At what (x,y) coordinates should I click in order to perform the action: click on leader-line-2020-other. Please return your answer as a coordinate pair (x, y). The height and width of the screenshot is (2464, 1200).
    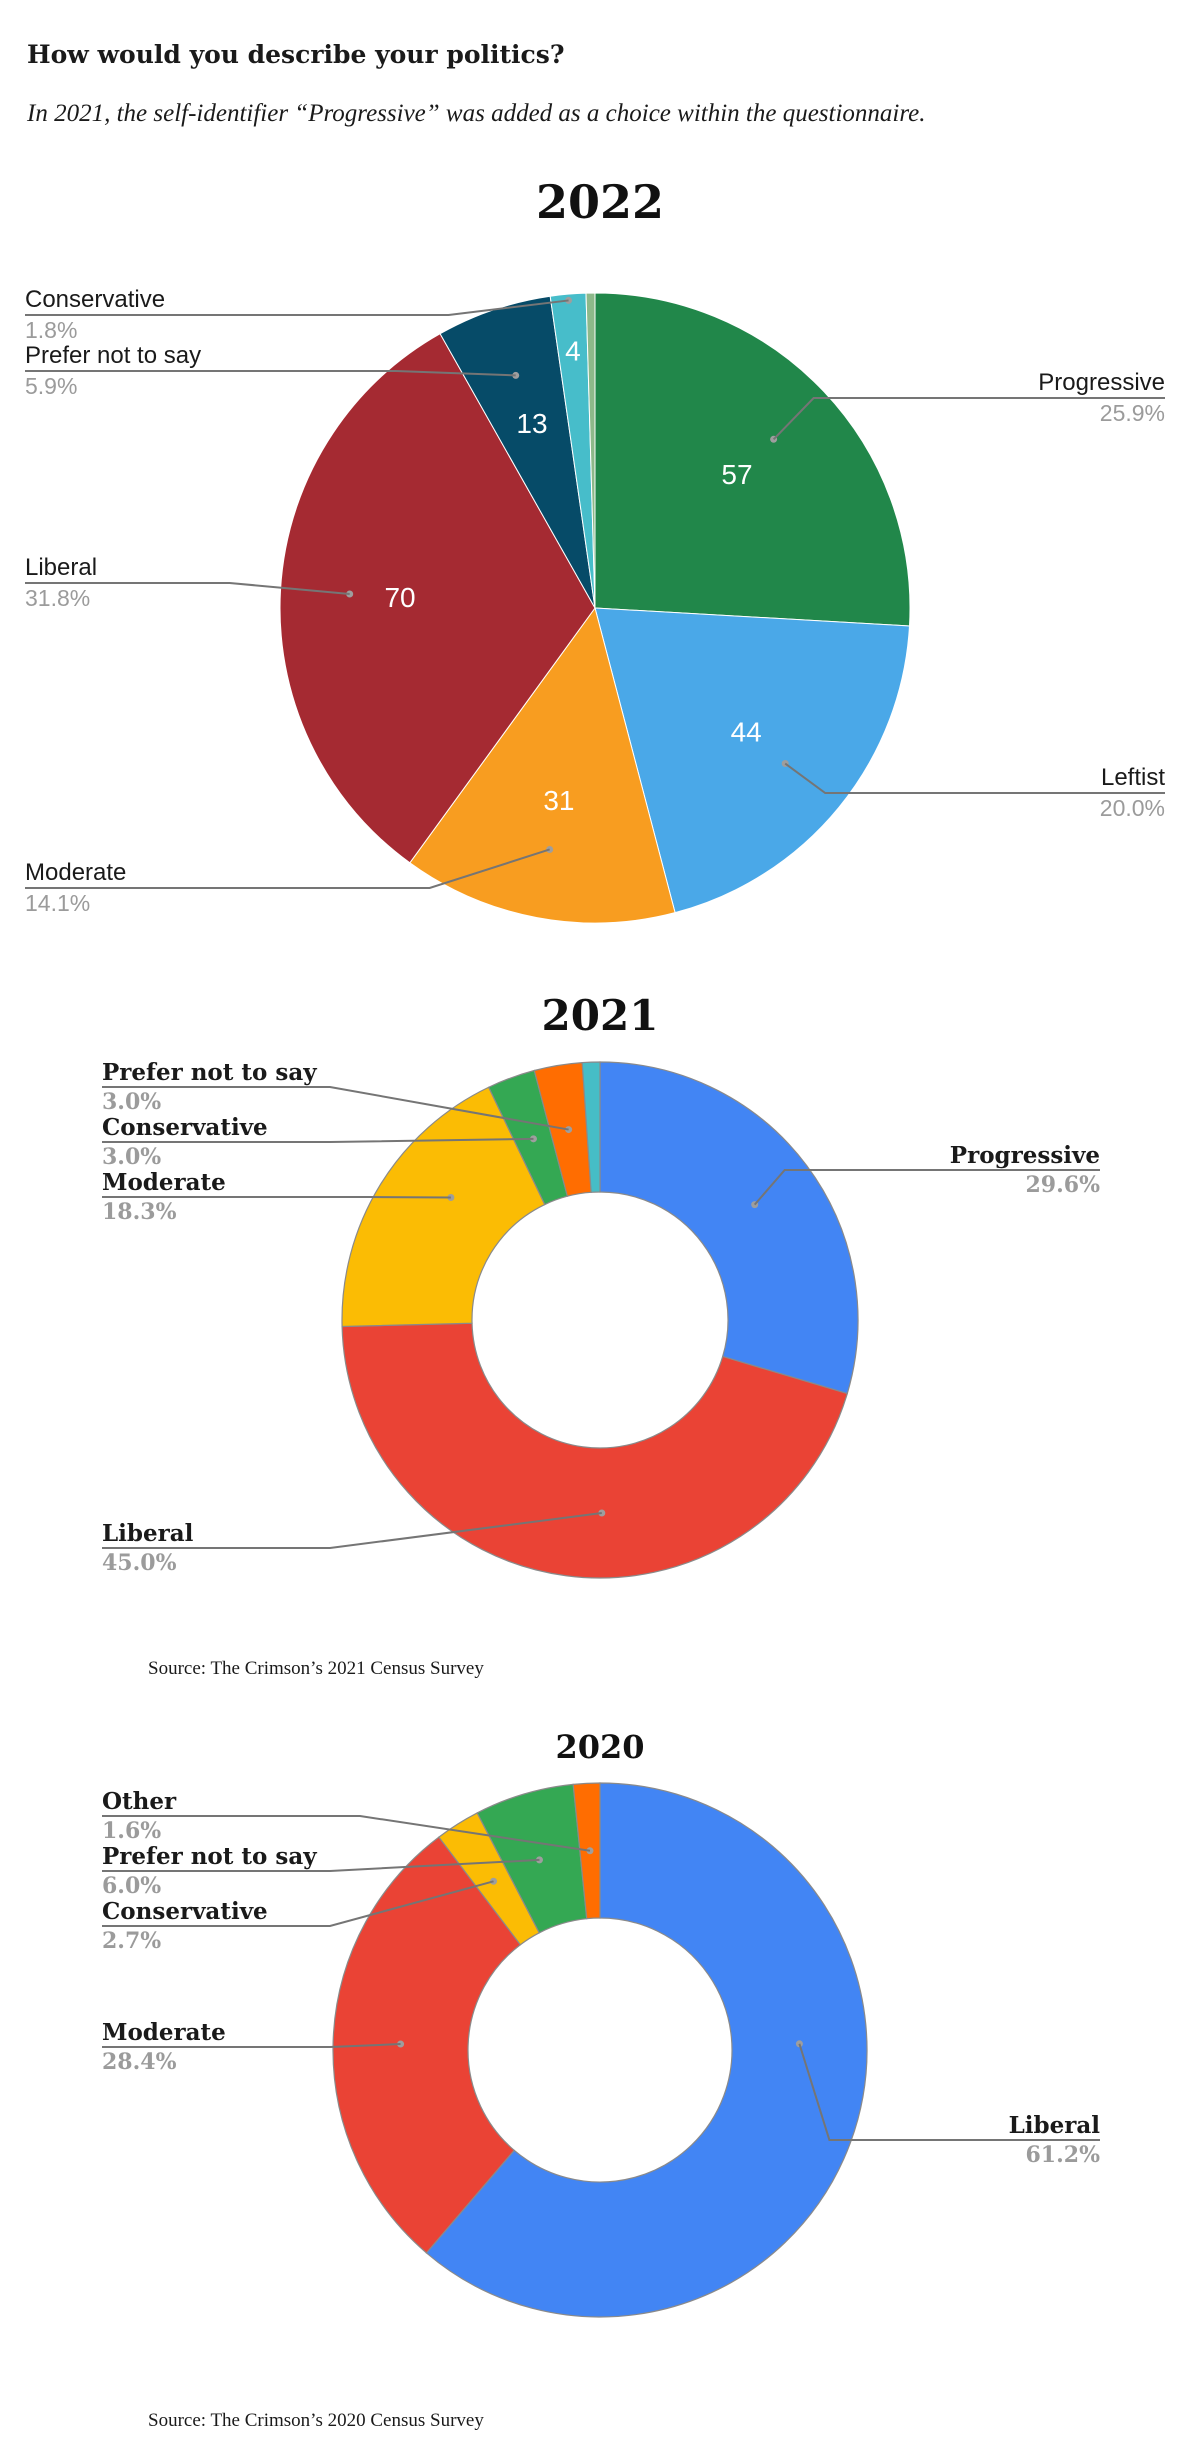
    Looking at the image, I should click on (346, 1833).